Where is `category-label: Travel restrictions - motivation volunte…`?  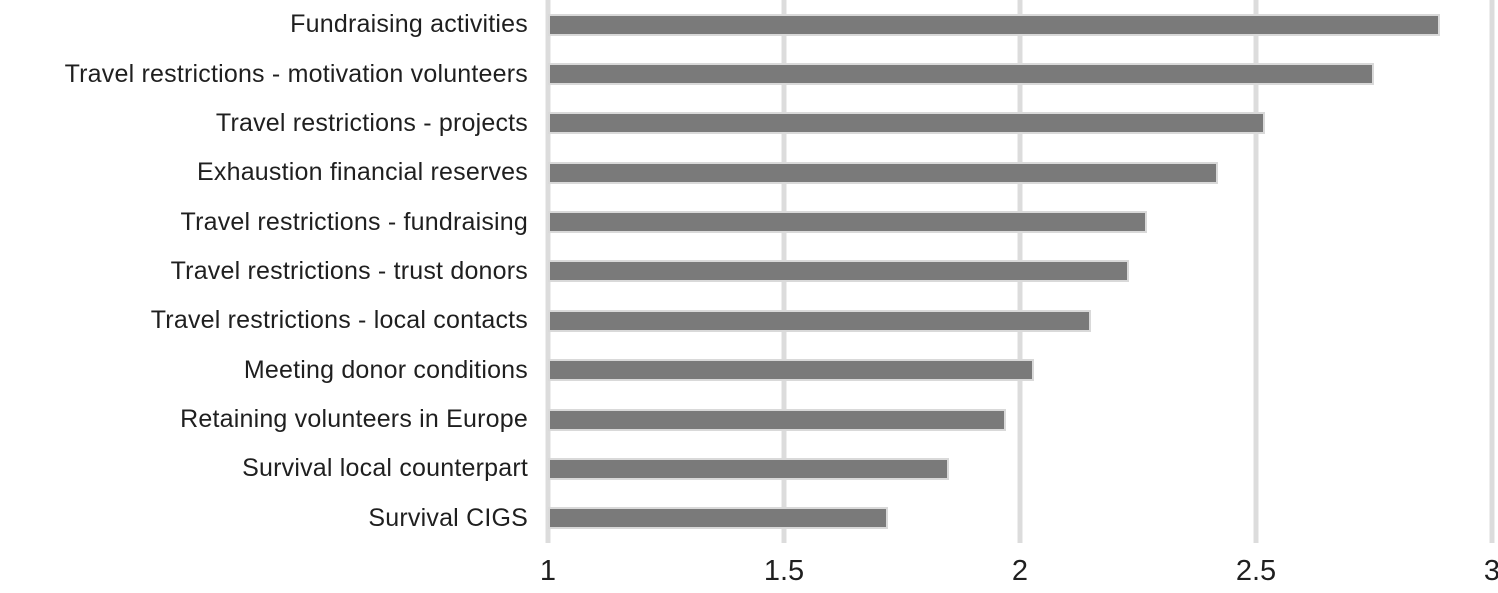
category-label: Travel restrictions - motivation volunte… is located at coordinates (296, 73).